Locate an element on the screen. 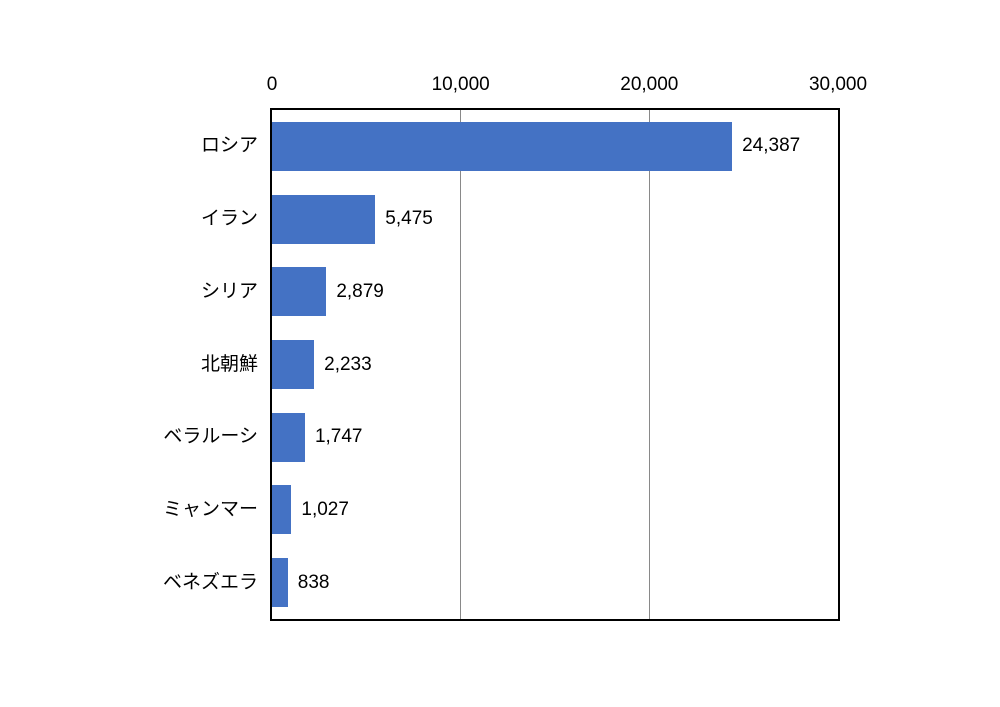 The image size is (1000, 707). x-axis-tick-label: 10,000 is located at coordinates (460, 84).